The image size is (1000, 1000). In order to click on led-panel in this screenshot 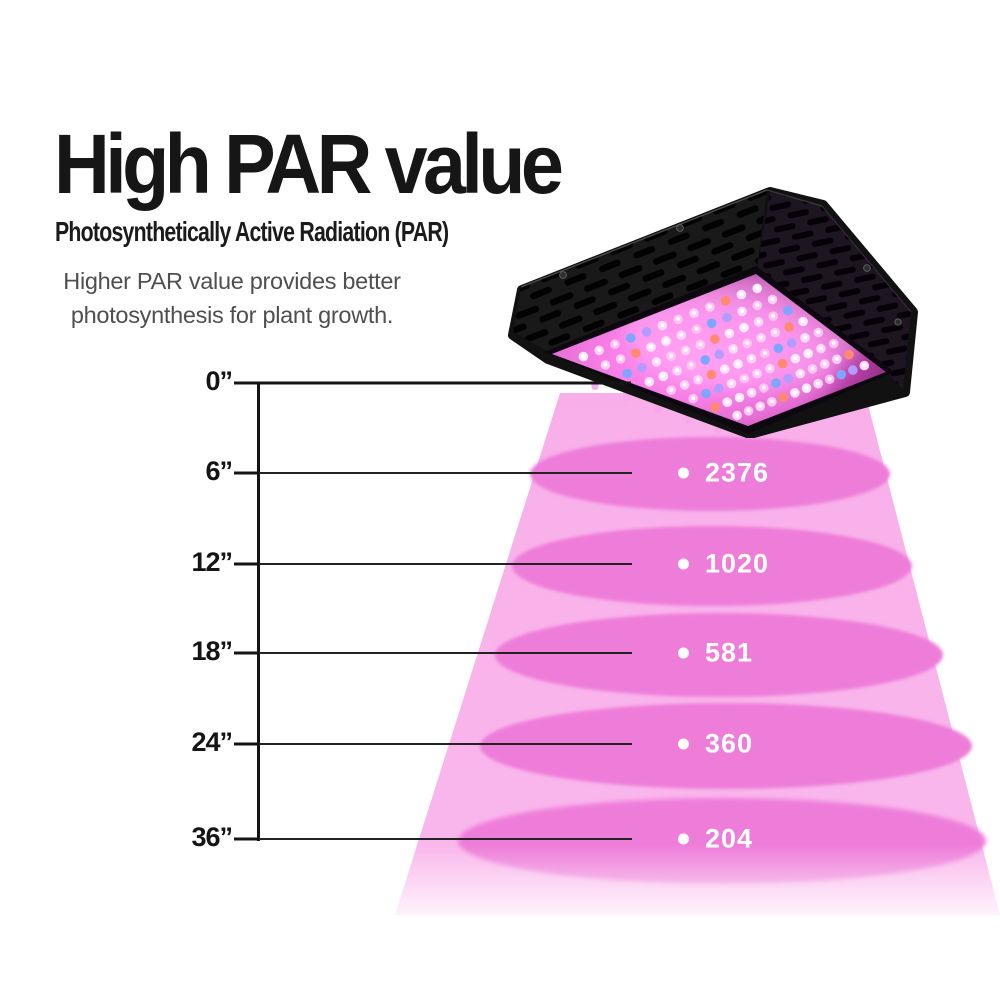, I will do `click(719, 350)`.